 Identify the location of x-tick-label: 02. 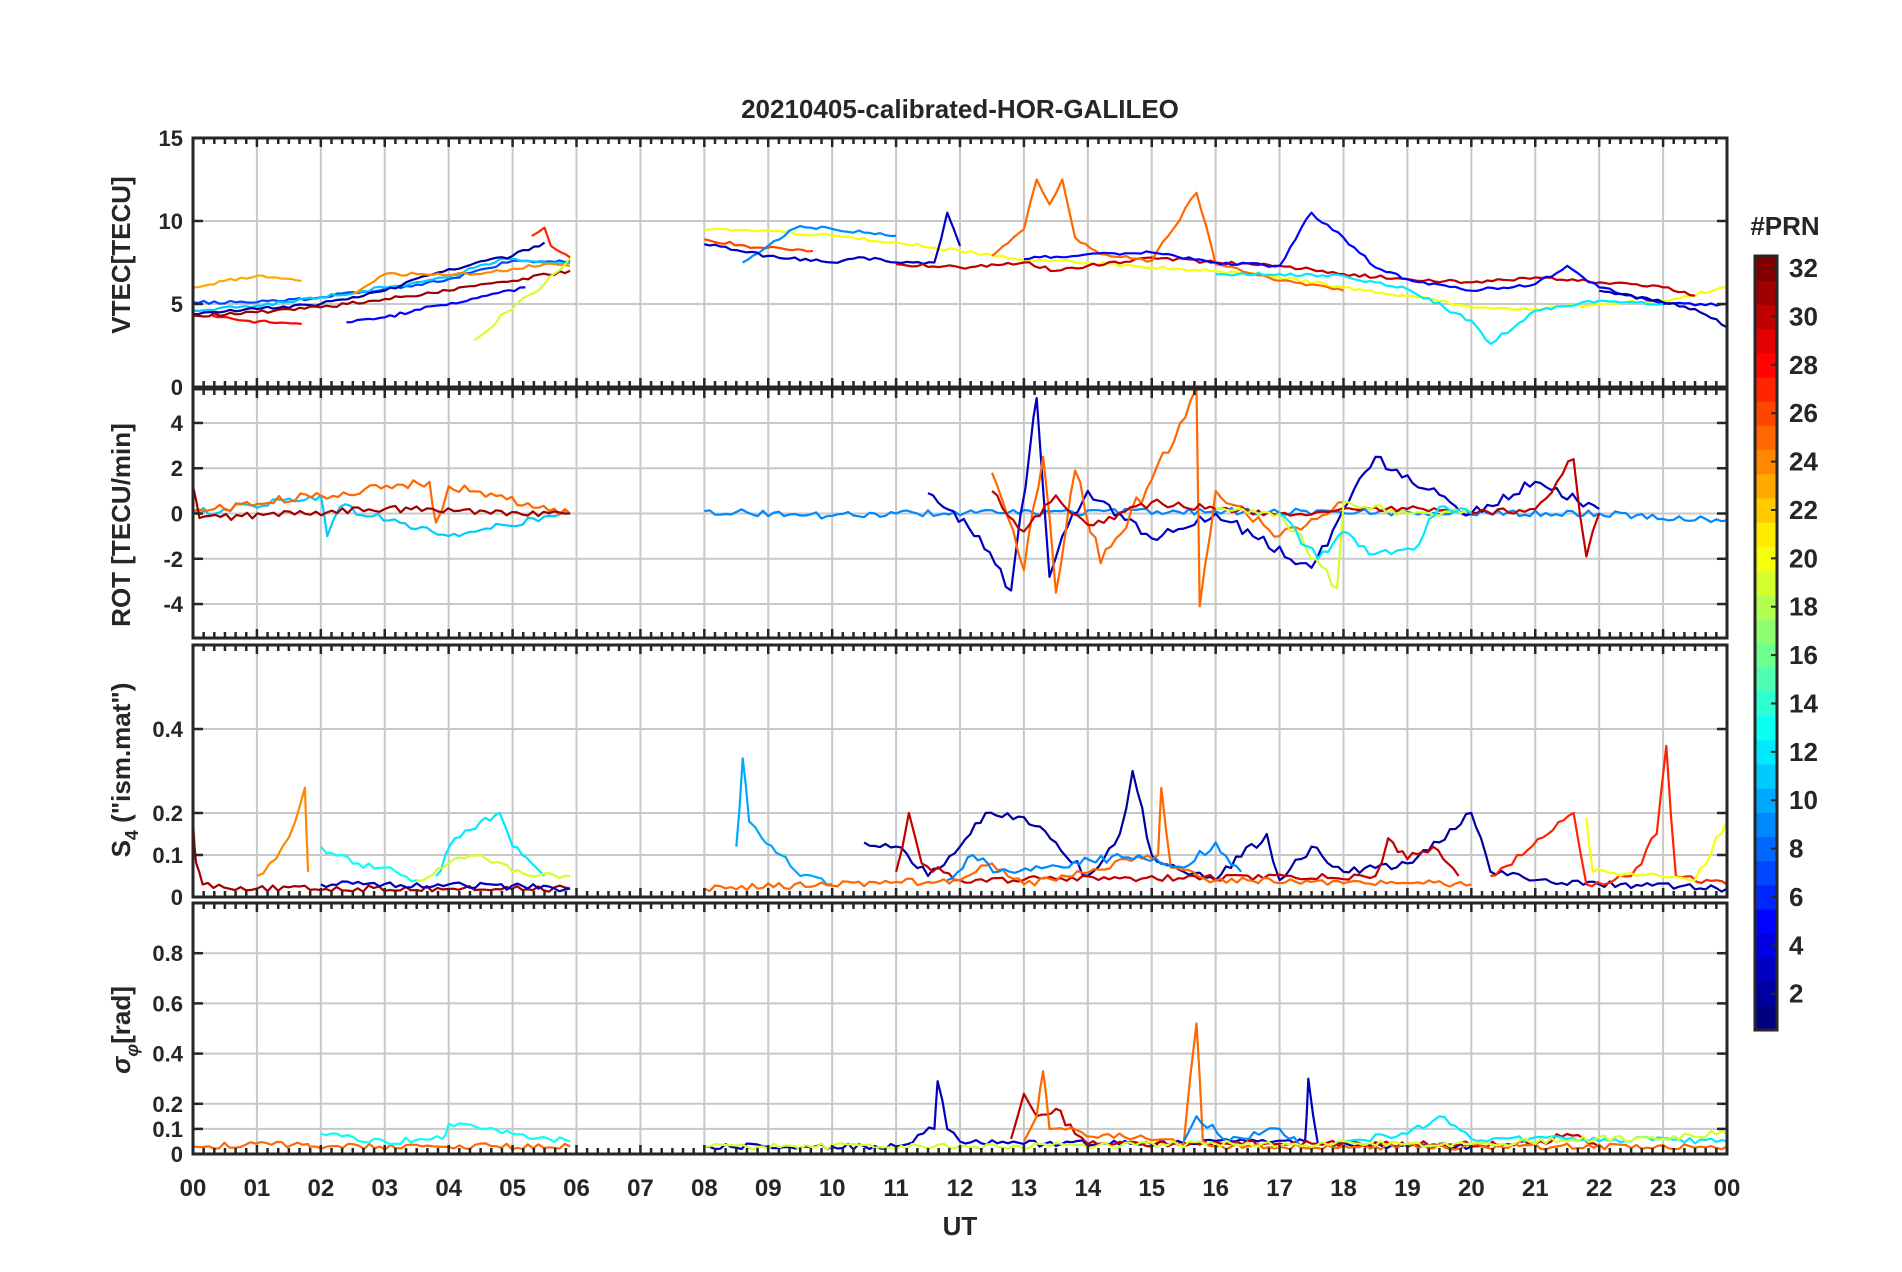
(320, 1188).